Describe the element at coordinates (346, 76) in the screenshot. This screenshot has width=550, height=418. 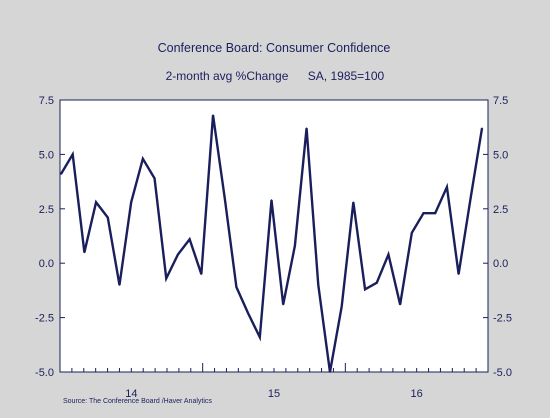
I see `chart-subtitle-right: SA, 1985=100` at that location.